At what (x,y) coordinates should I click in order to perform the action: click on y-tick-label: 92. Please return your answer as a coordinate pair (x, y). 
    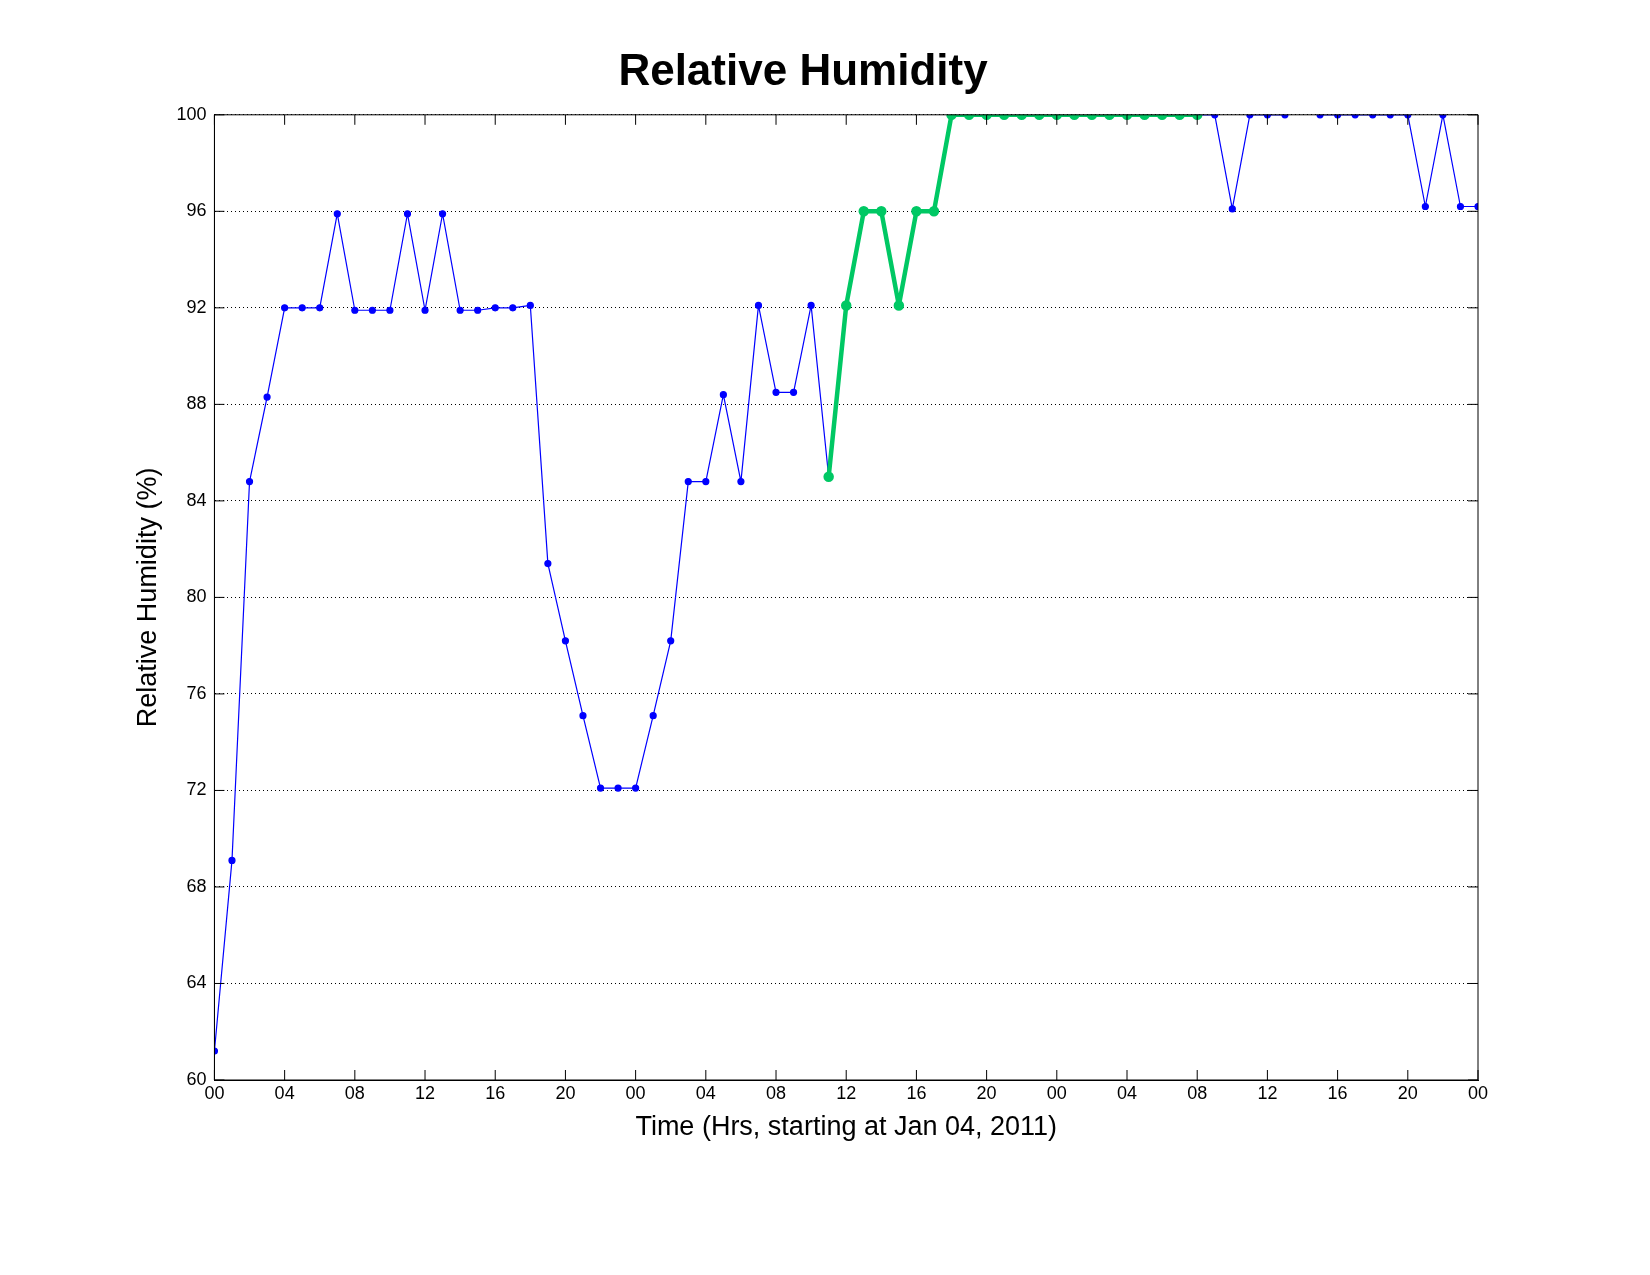
    Looking at the image, I should click on (196, 306).